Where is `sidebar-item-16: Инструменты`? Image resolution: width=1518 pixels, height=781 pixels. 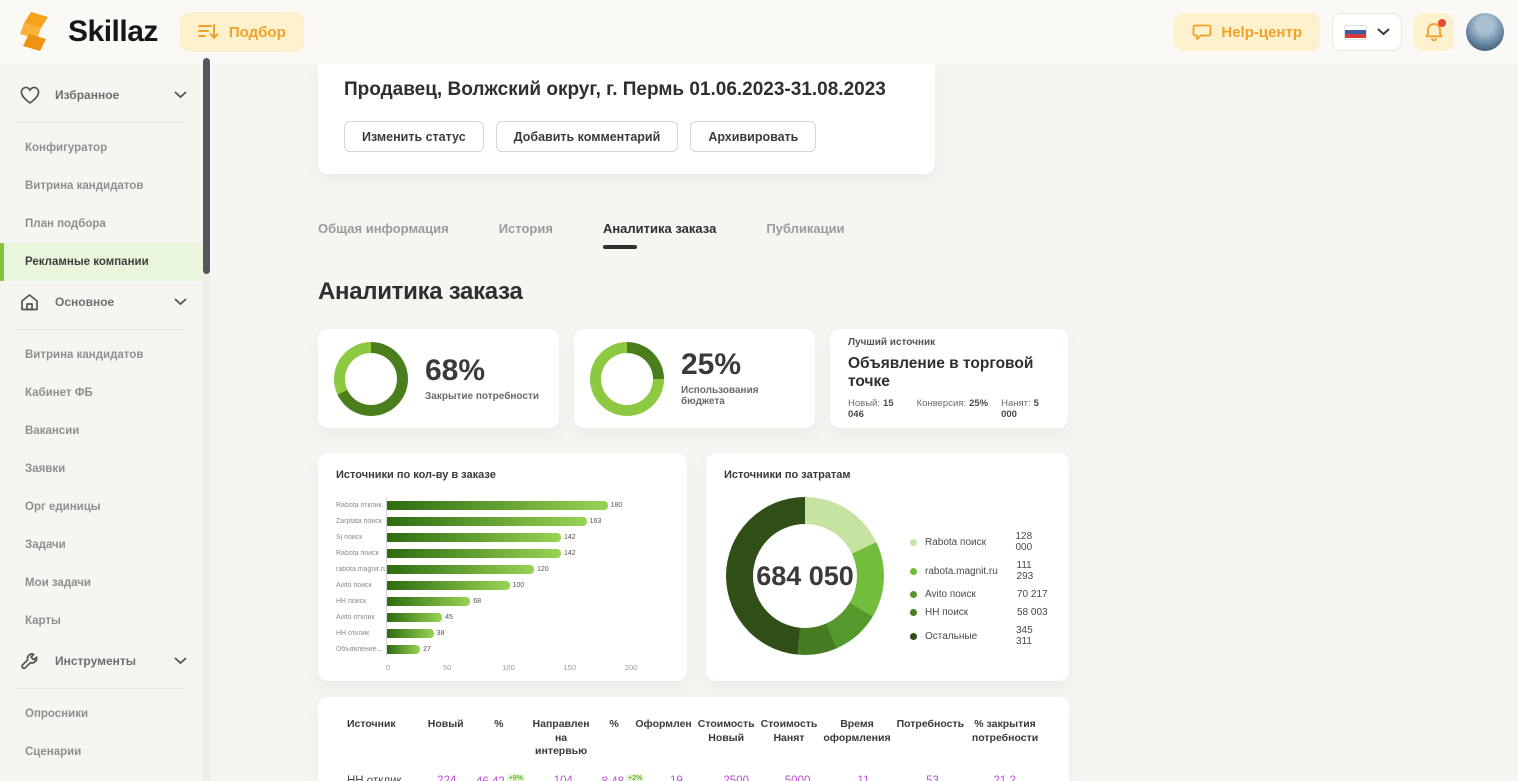 sidebar-item-16: Инструменты is located at coordinates (101, 661).